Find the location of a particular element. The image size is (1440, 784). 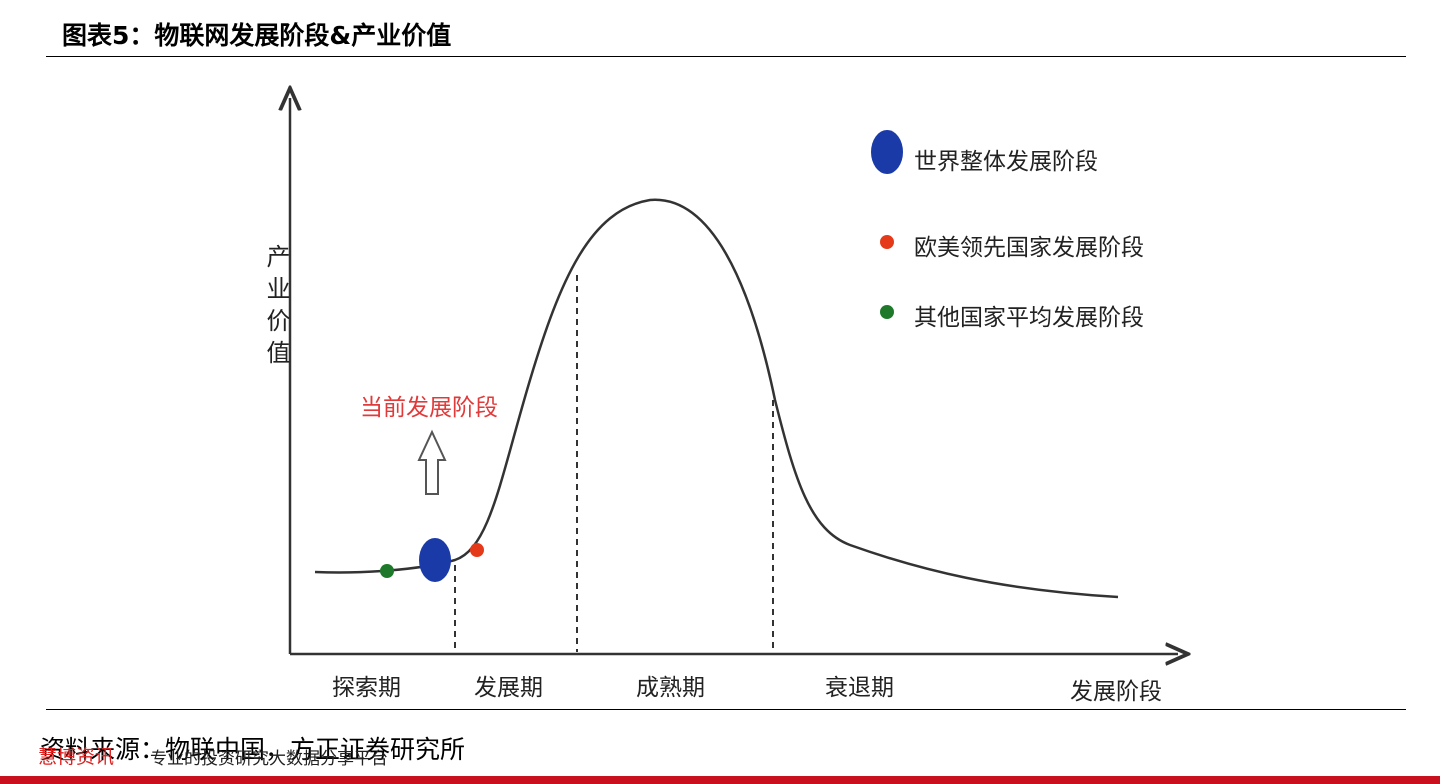

bottom-rule is located at coordinates (726, 709).